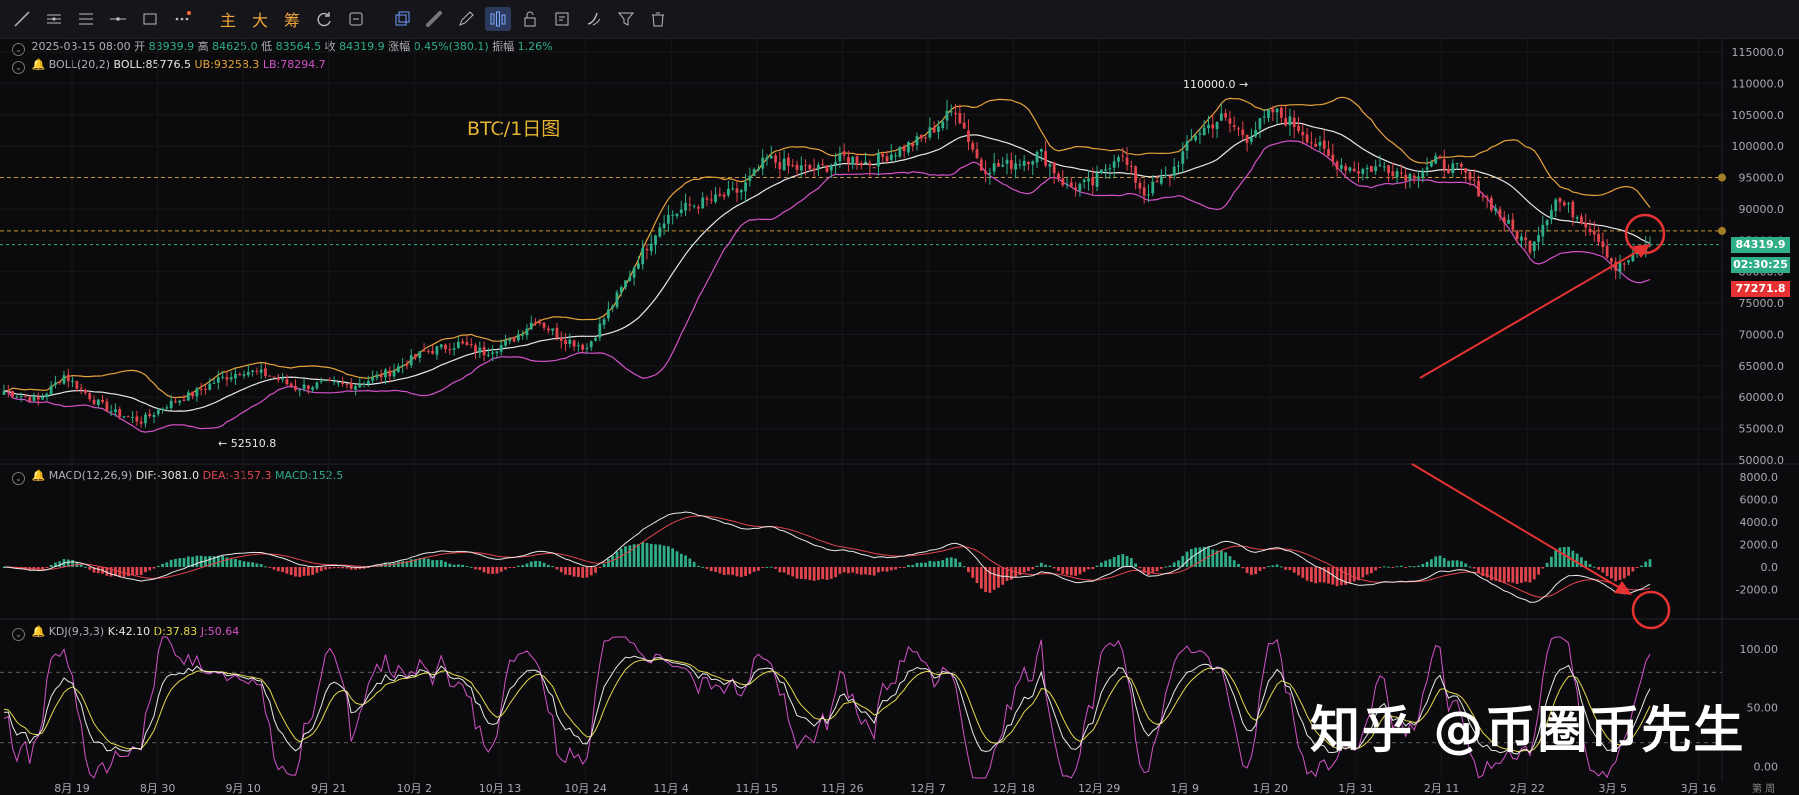 This screenshot has width=1799, height=795. I want to click on refresh-icon, so click(324, 19).